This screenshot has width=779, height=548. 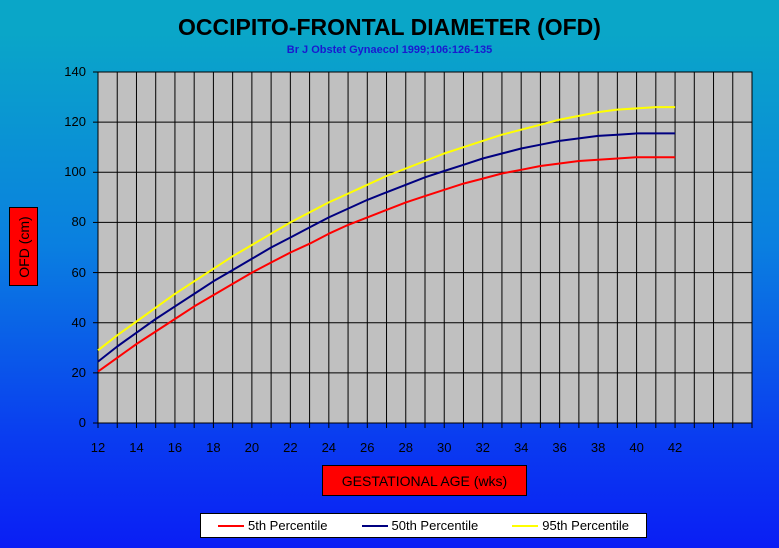 What do you see at coordinates (78, 272) in the screenshot?
I see `y-tick-label: 60` at bounding box center [78, 272].